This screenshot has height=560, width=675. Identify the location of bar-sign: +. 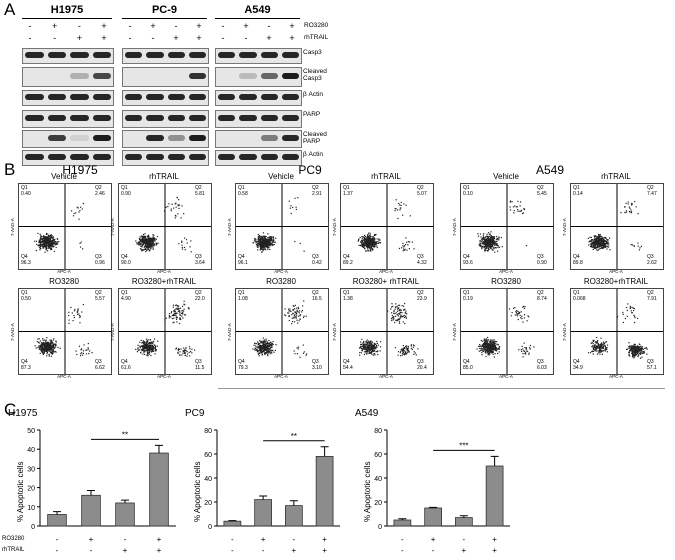
(433, 539).